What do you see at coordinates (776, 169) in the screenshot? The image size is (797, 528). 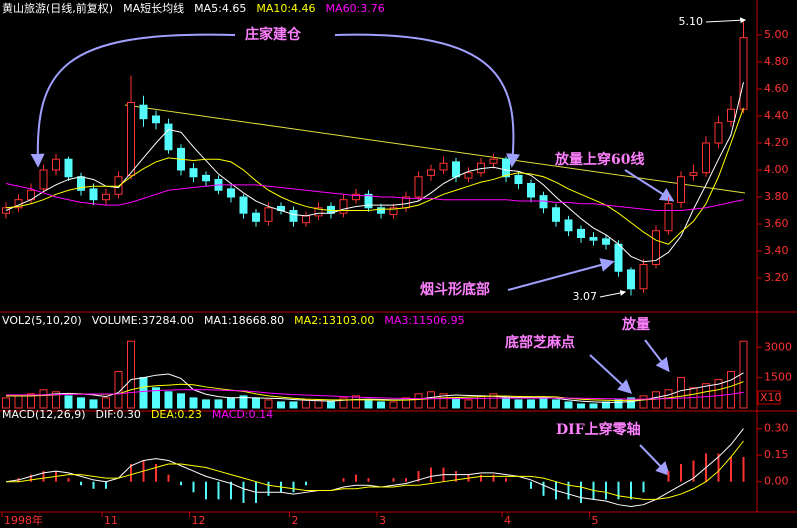 I see `y-tick-label: 4.00` at bounding box center [776, 169].